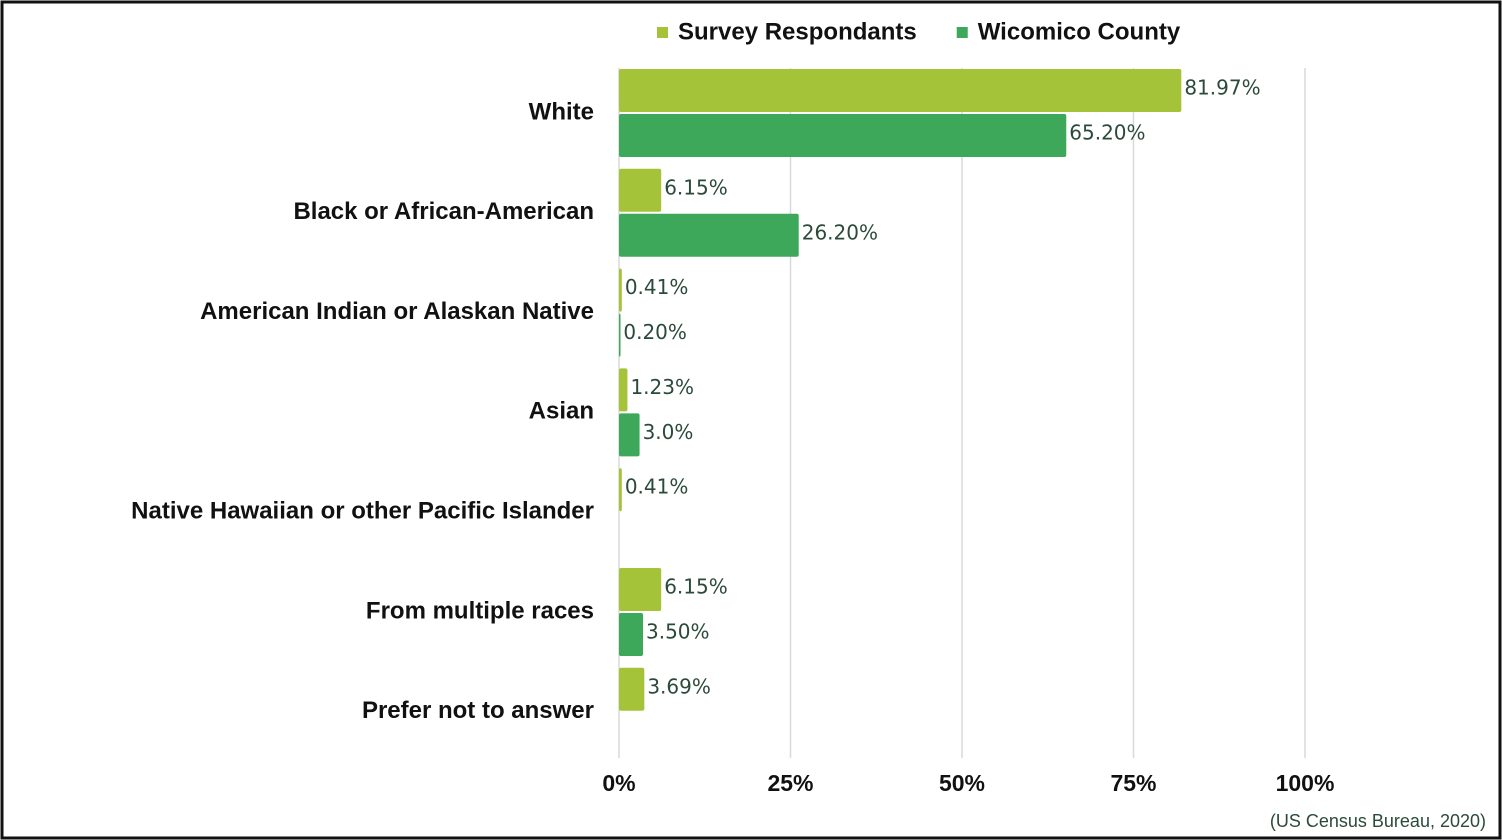  Describe the element at coordinates (443, 211) in the screenshot. I see `category-label: Black or African-American` at that location.